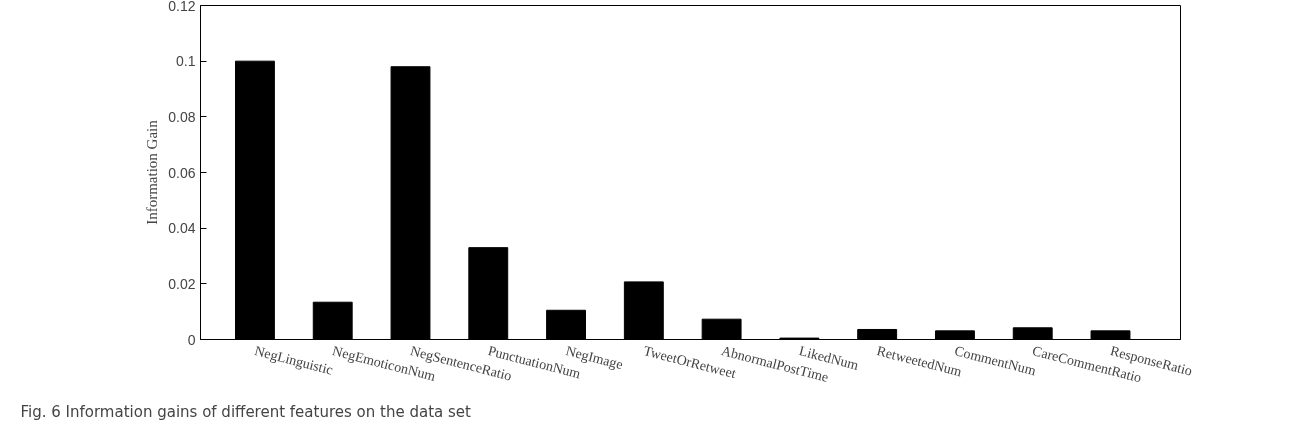 The width and height of the screenshot is (1290, 431). Describe the element at coordinates (182, 116) in the screenshot. I see `y-tick-label: 0.08` at that location.